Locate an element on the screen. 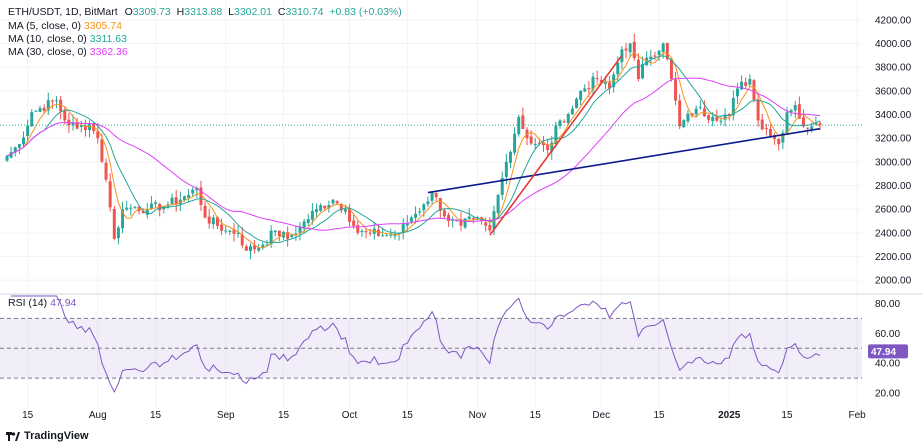  rsi-guide-lines is located at coordinates (431, 348).